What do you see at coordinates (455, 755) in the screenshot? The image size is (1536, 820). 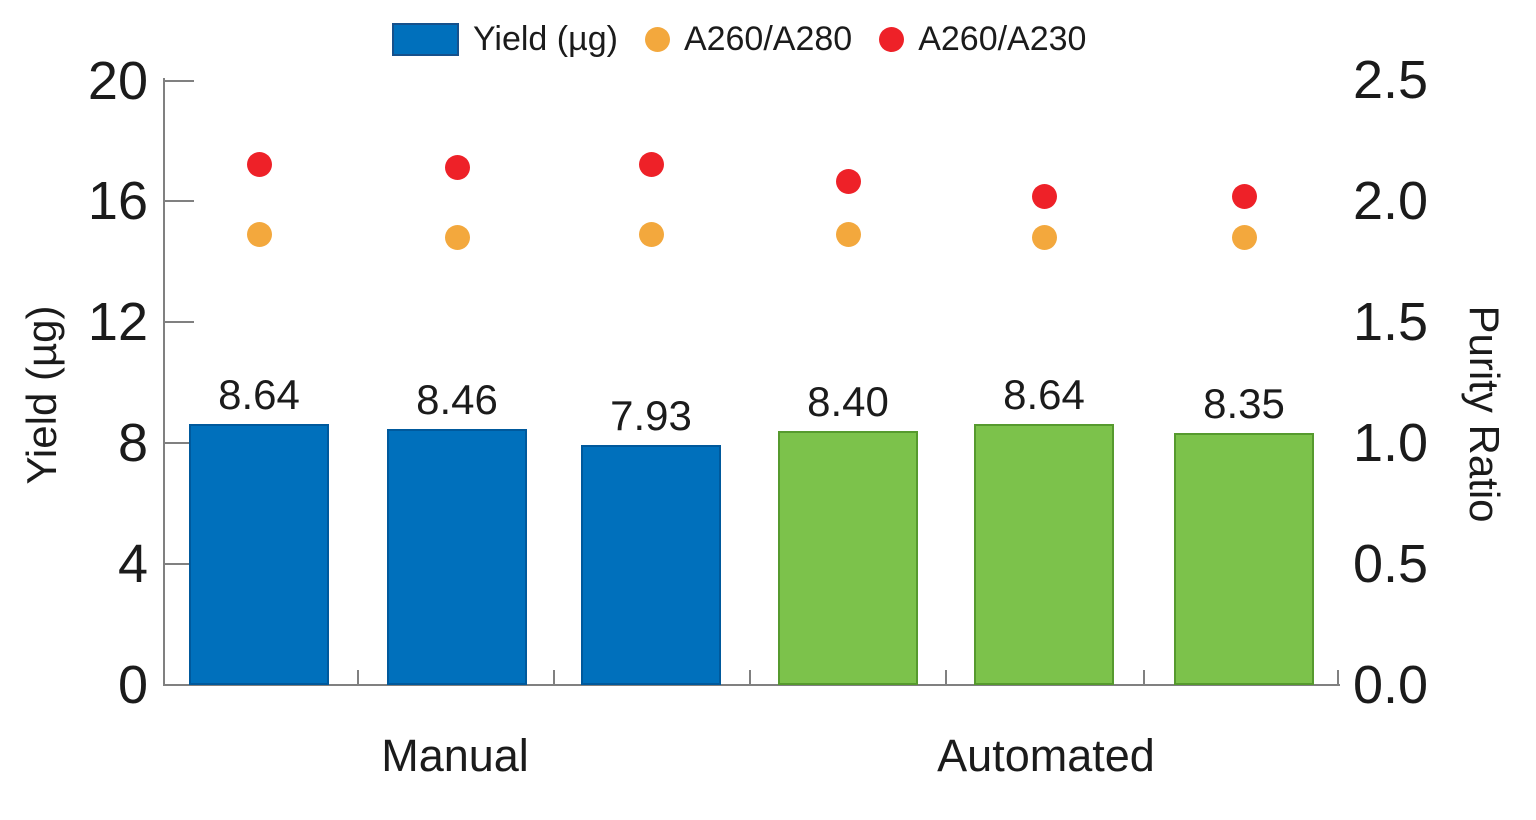 I see `category-label: Manual` at bounding box center [455, 755].